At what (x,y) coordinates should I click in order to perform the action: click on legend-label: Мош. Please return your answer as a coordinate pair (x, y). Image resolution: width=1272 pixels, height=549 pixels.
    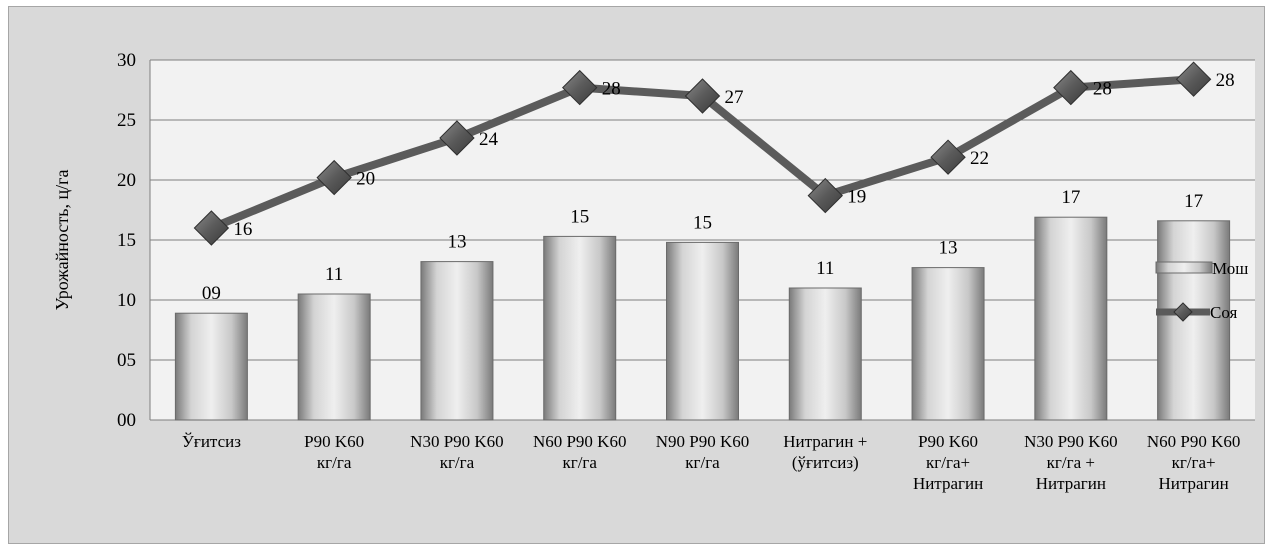
    Looking at the image, I should click on (1230, 268).